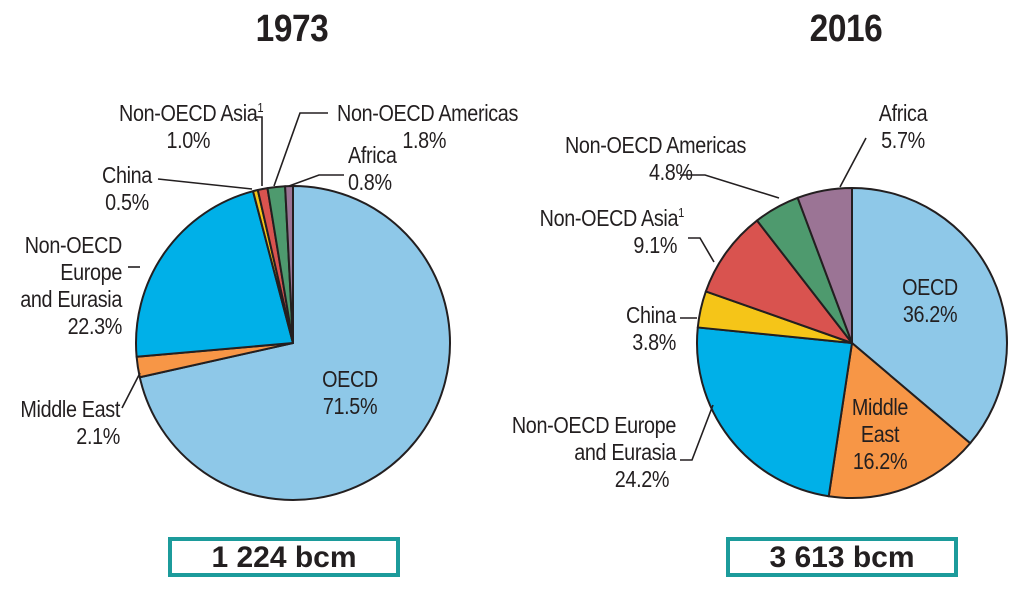  What do you see at coordinates (214, 274) in the screenshot?
I see `pie-slice-1973-non-oecd-europe-and-eurasia` at bounding box center [214, 274].